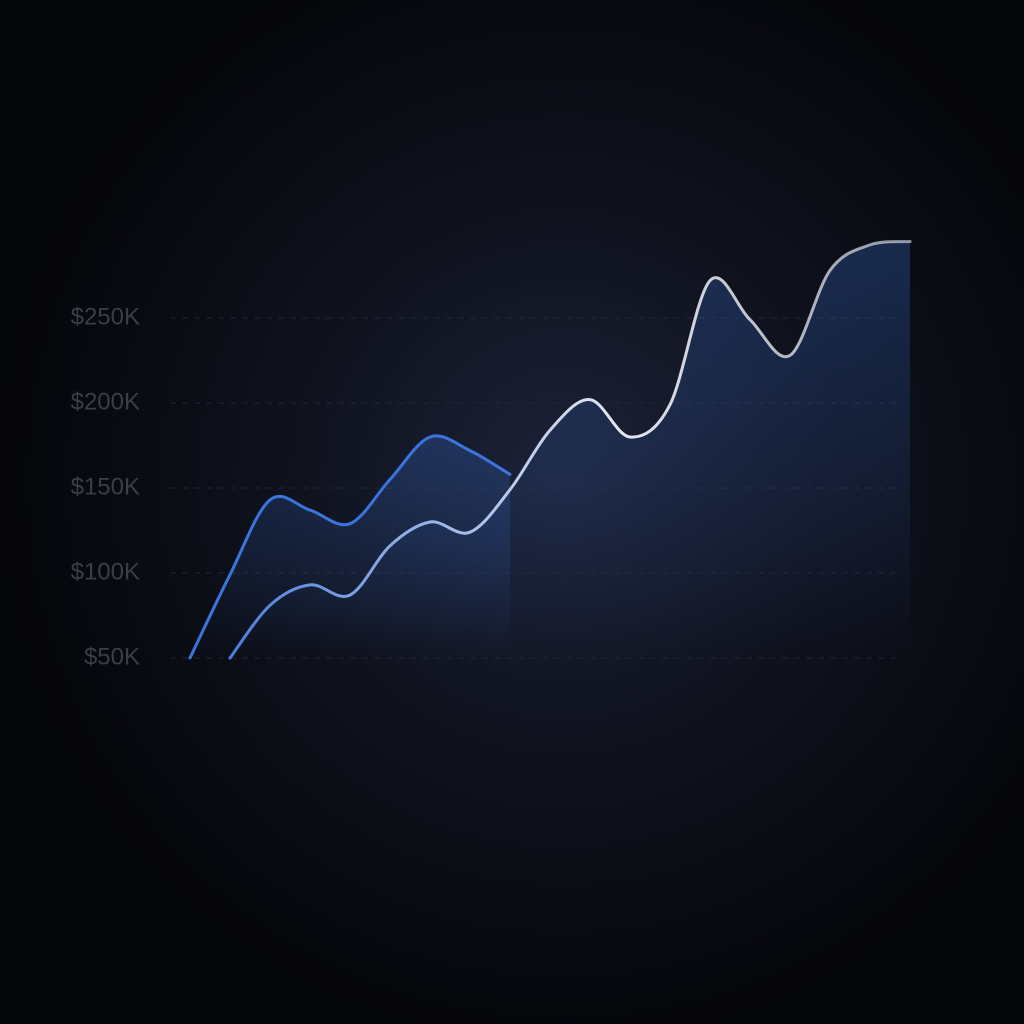 The image size is (1024, 1024). What do you see at coordinates (105, 401) in the screenshot?
I see `y-tick-label: $200K` at bounding box center [105, 401].